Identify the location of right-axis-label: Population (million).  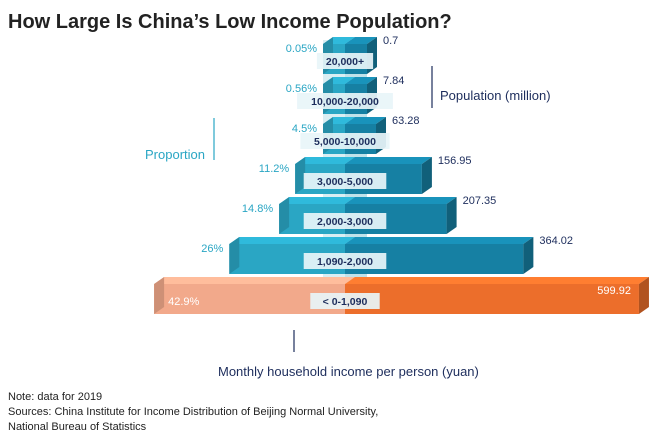
(495, 95).